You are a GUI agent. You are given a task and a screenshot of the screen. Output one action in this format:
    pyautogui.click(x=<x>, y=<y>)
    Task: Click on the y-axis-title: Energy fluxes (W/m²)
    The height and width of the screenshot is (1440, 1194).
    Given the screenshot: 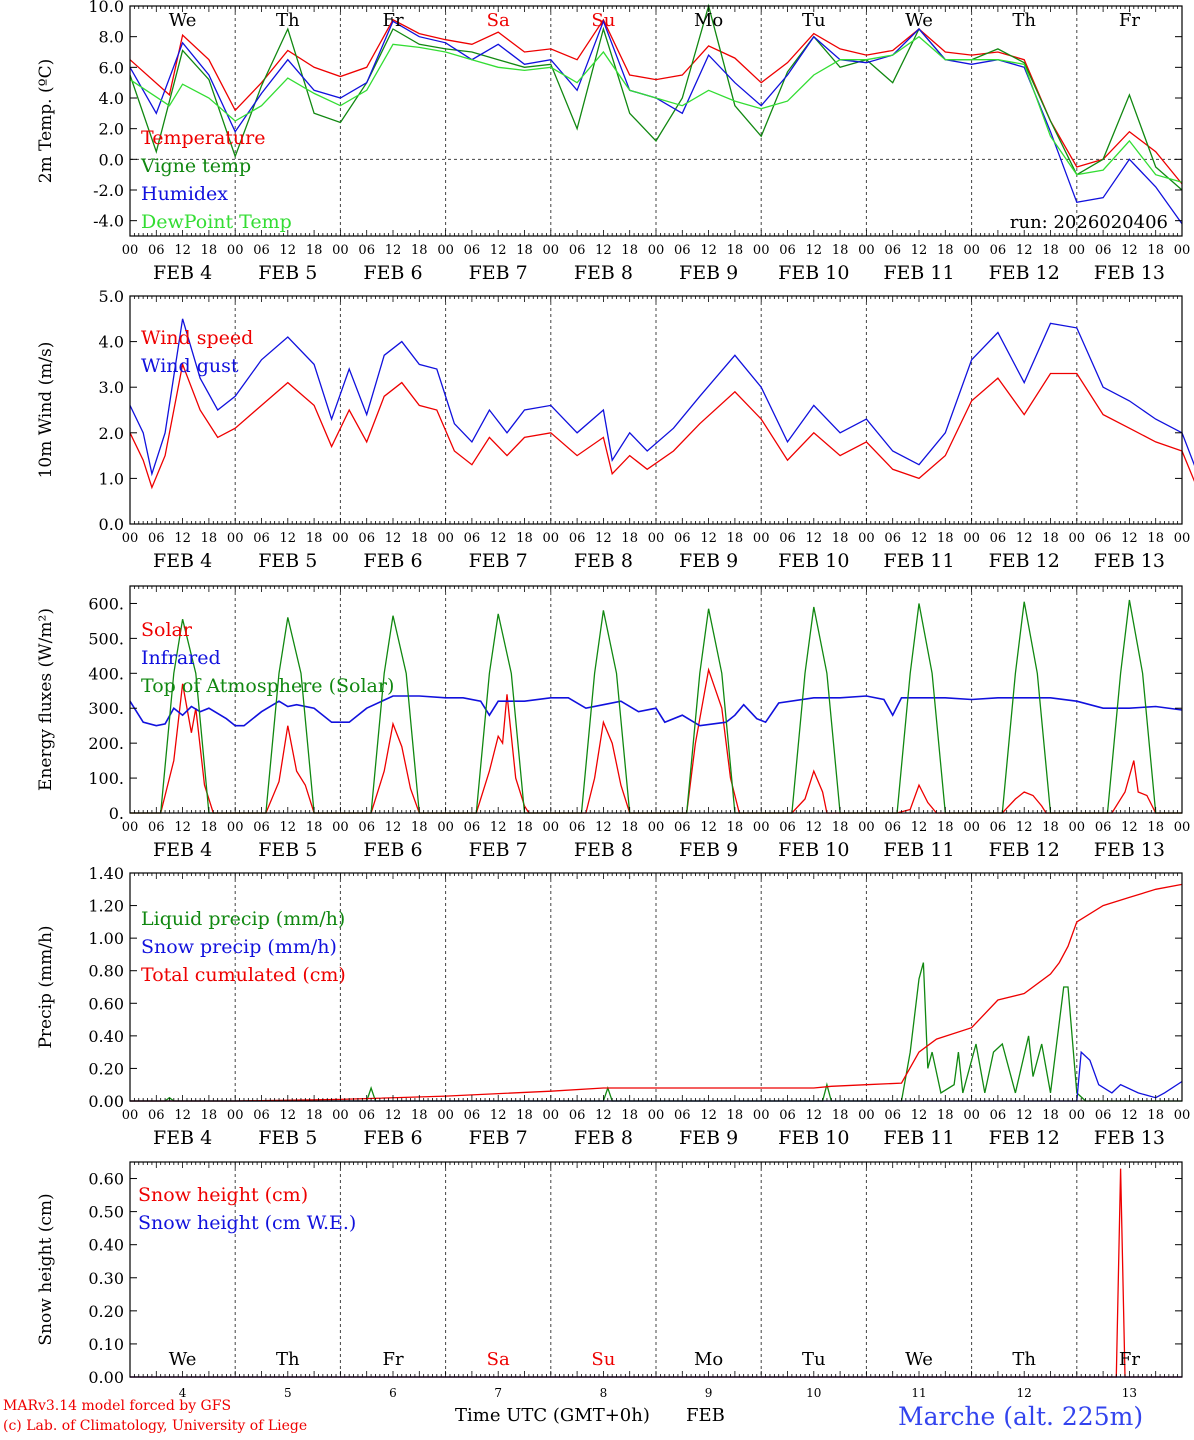 What is the action you would take?
    pyautogui.click(x=46, y=699)
    